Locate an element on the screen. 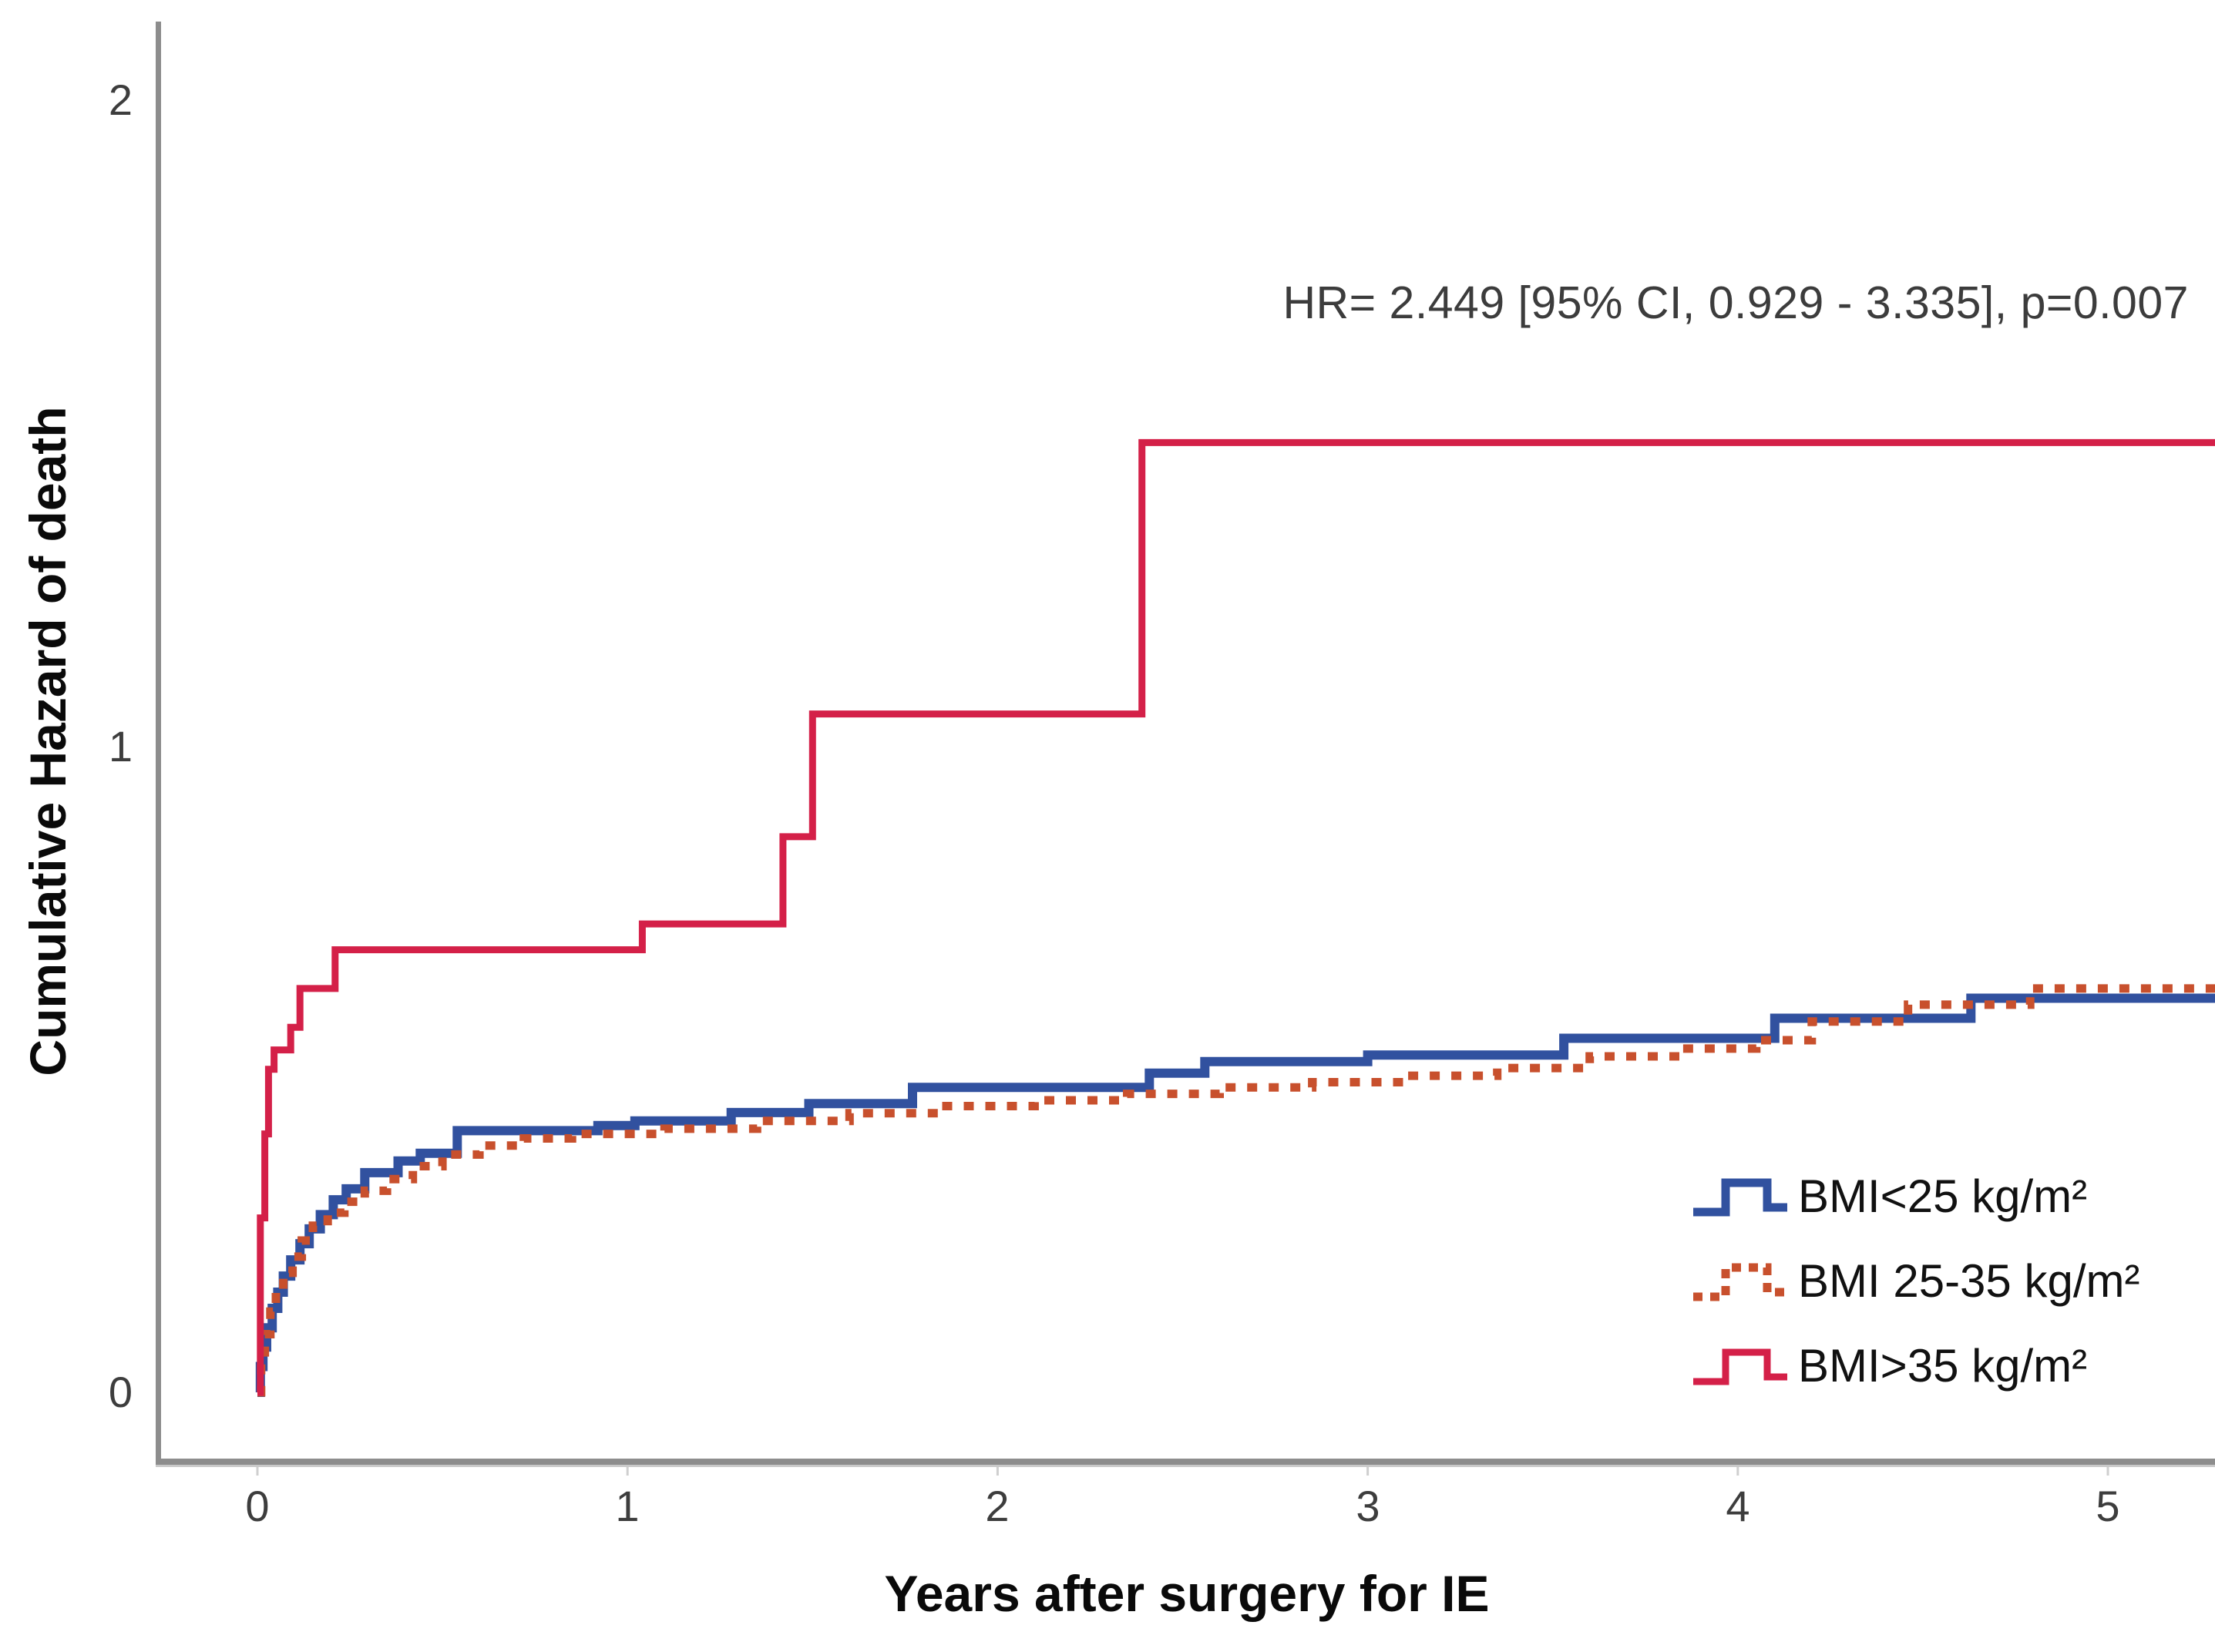 The width and height of the screenshot is (2215, 1652). y-tick-1: 1 is located at coordinates (120, 746).